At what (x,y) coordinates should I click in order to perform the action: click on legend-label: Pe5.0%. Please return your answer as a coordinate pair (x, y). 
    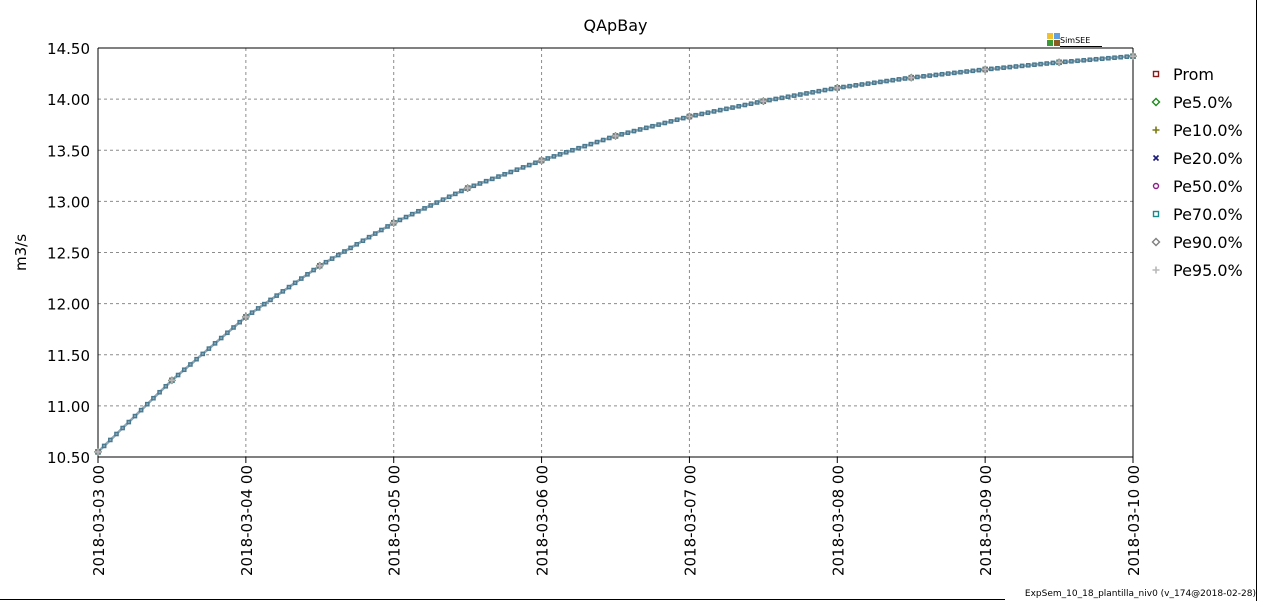
    Looking at the image, I should click on (1203, 102).